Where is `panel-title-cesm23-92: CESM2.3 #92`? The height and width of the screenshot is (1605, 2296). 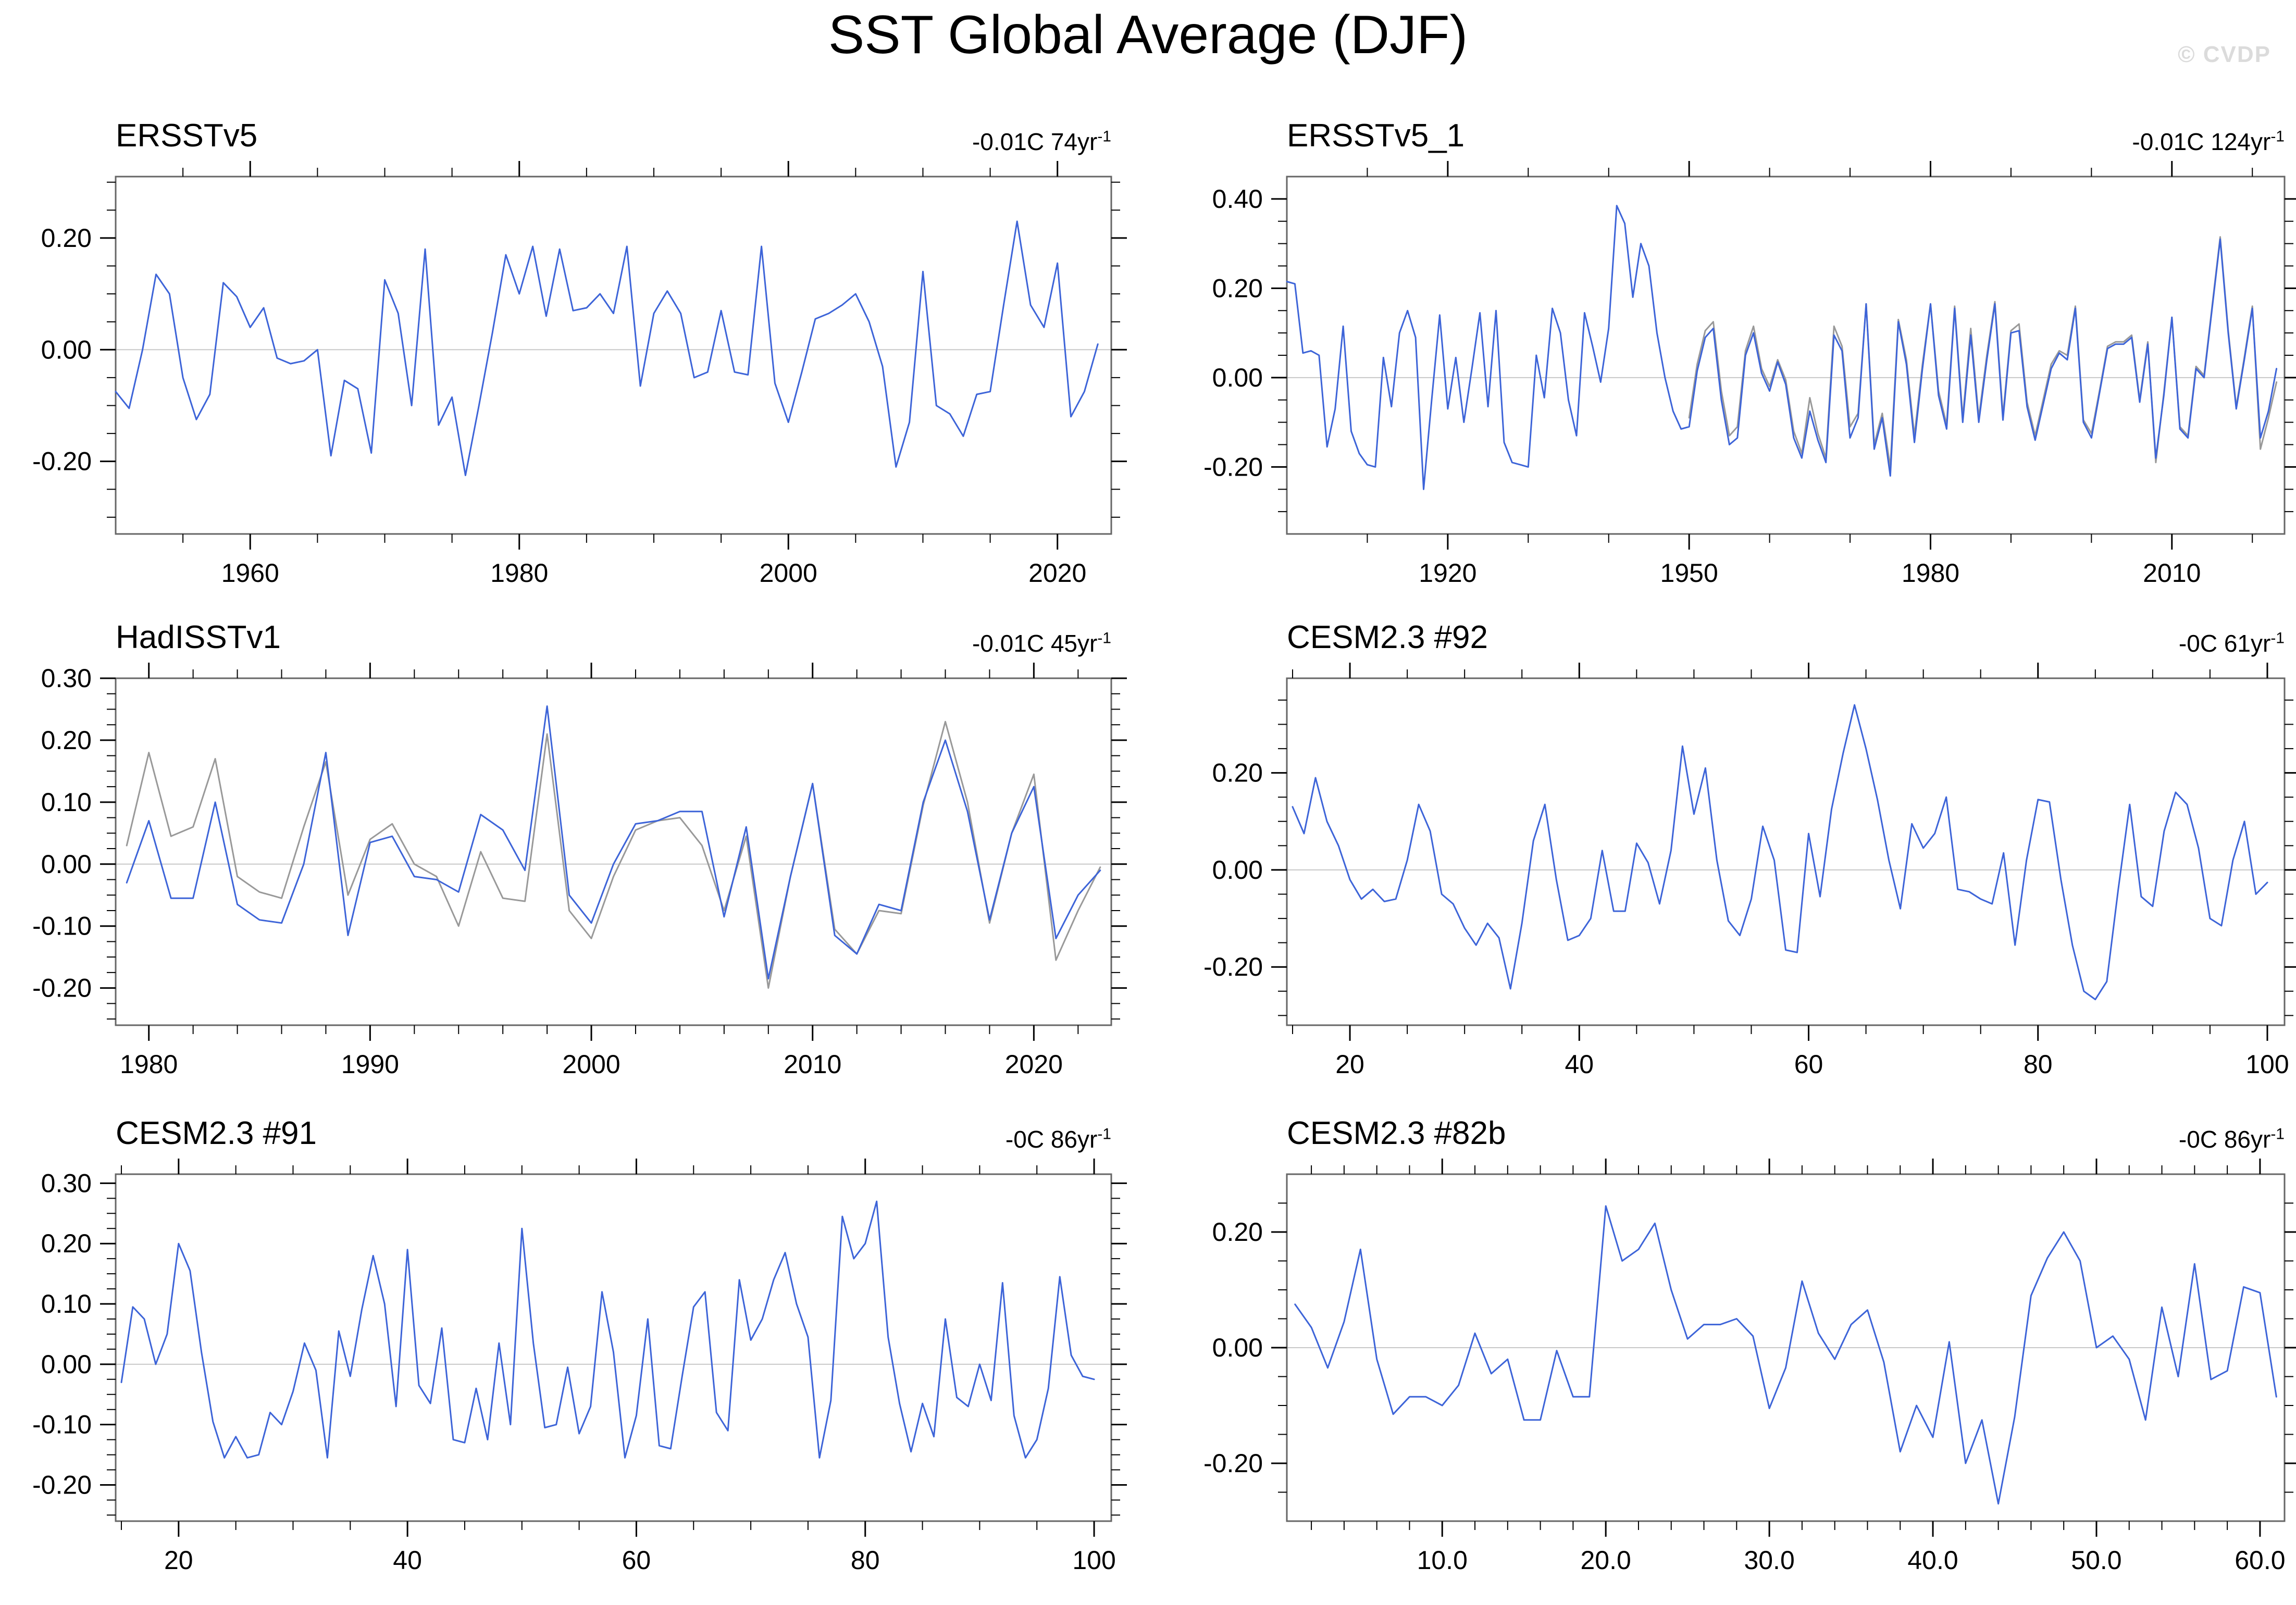 panel-title-cesm23-92: CESM2.3 #92 is located at coordinates (1388, 637).